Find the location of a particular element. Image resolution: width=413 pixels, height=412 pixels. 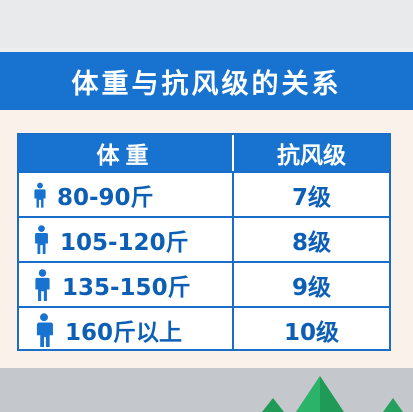

level-cell: 8级 is located at coordinates (311, 242).